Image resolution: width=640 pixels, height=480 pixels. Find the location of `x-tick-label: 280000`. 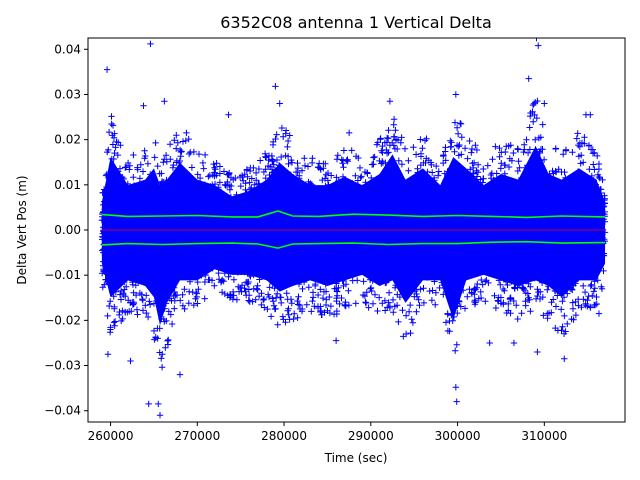

x-tick-label: 280000 is located at coordinates (284, 436).